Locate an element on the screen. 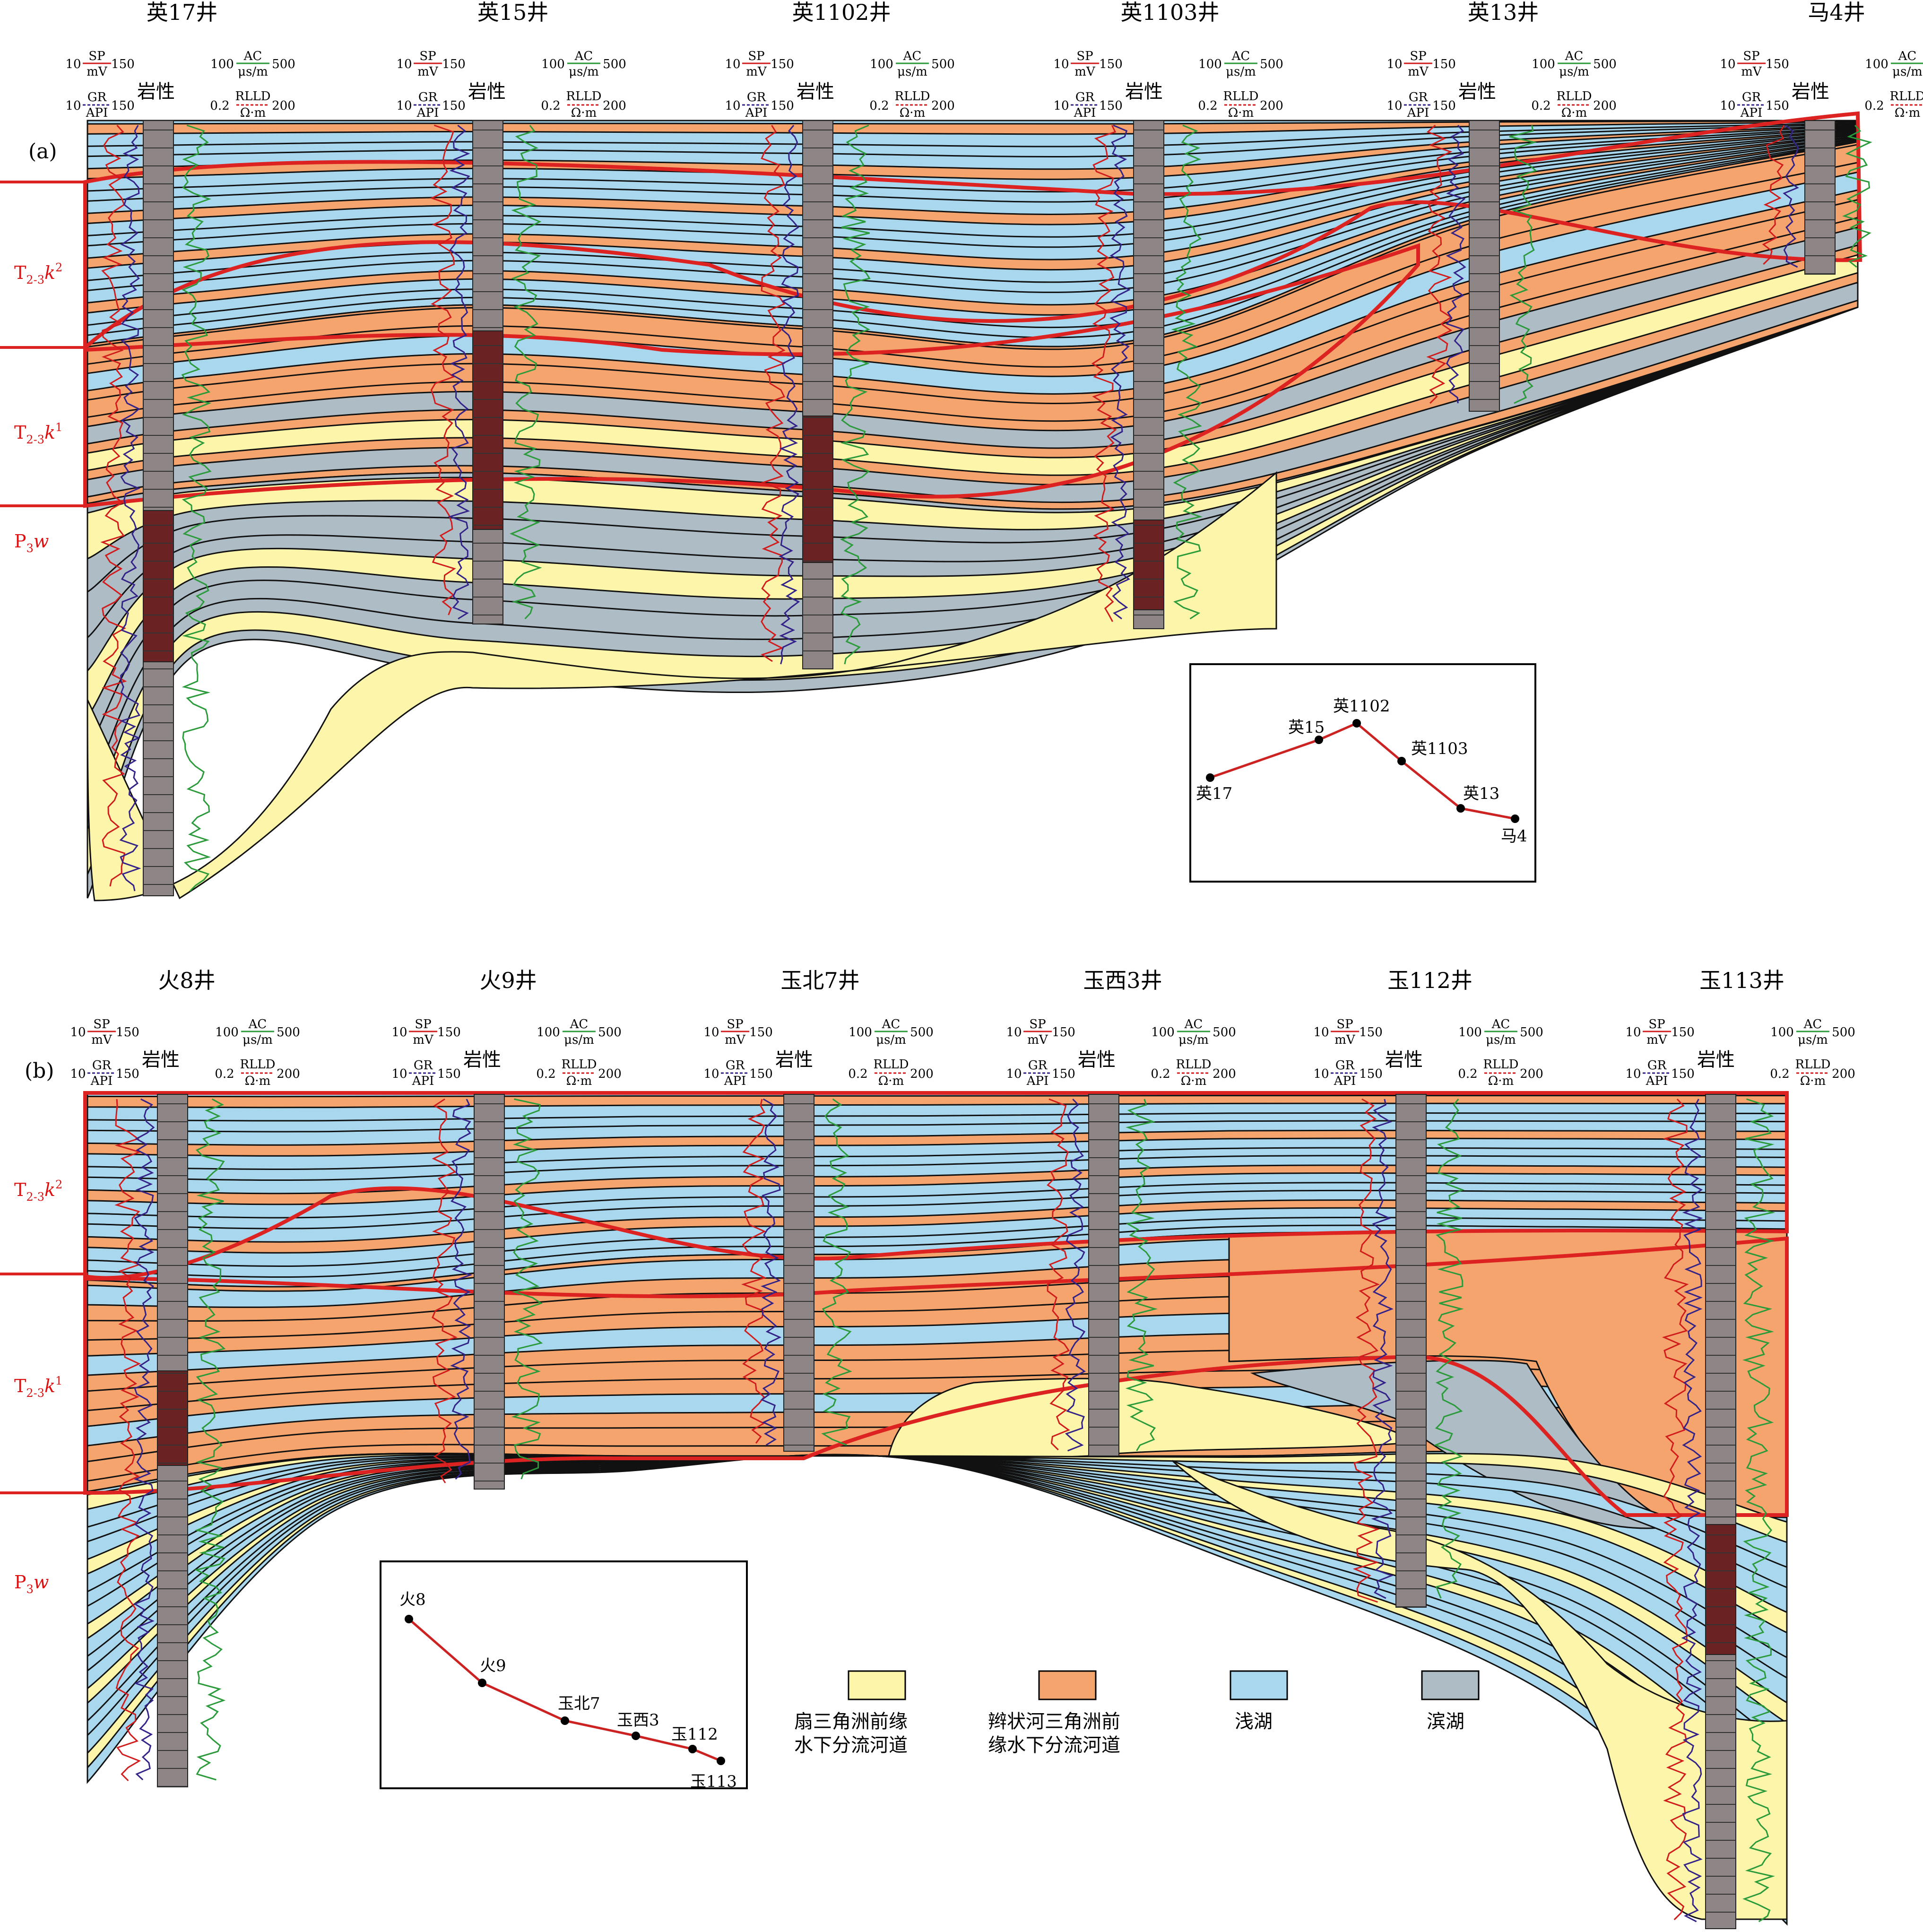 The width and height of the screenshot is (1923, 1932). well-name: 英17井 is located at coordinates (182, 12).